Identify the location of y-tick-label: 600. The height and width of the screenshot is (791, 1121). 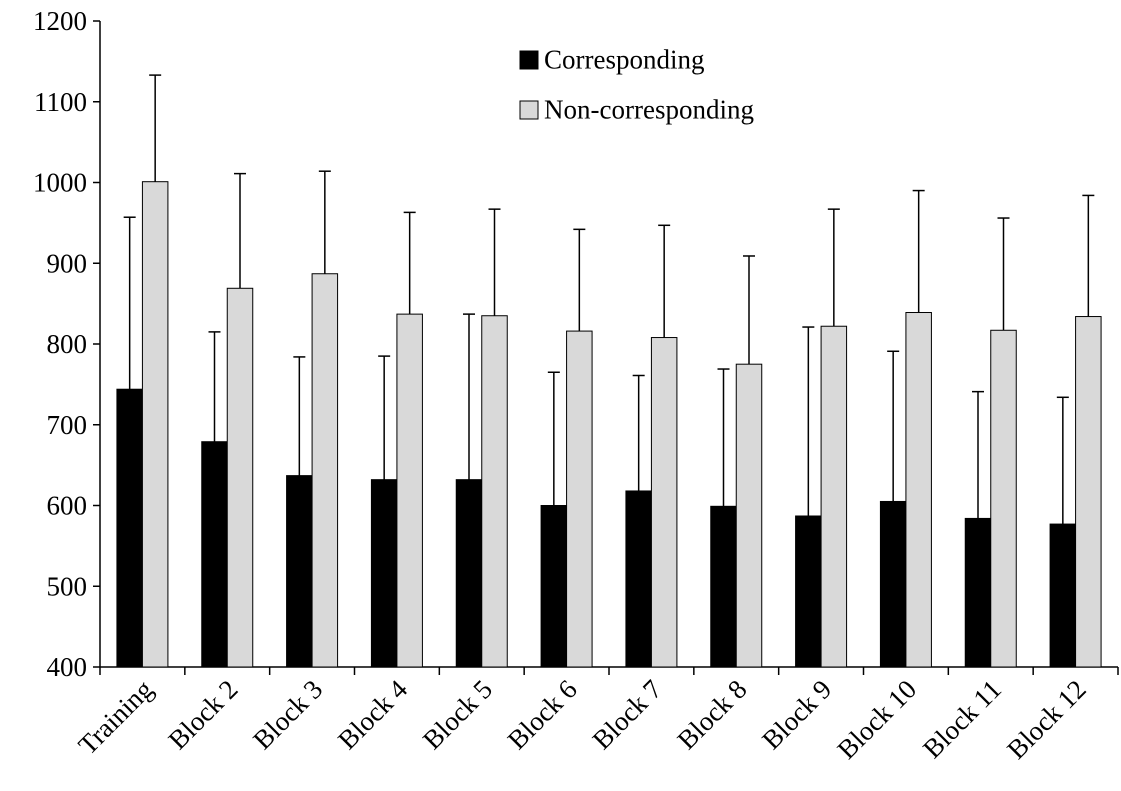
(67, 506).